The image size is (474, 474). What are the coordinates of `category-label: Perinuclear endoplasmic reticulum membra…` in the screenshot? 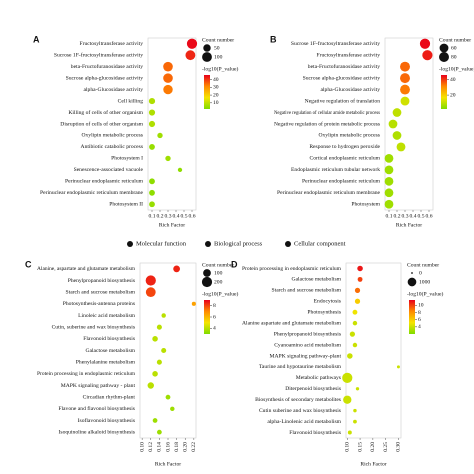 It's located at (91, 193).